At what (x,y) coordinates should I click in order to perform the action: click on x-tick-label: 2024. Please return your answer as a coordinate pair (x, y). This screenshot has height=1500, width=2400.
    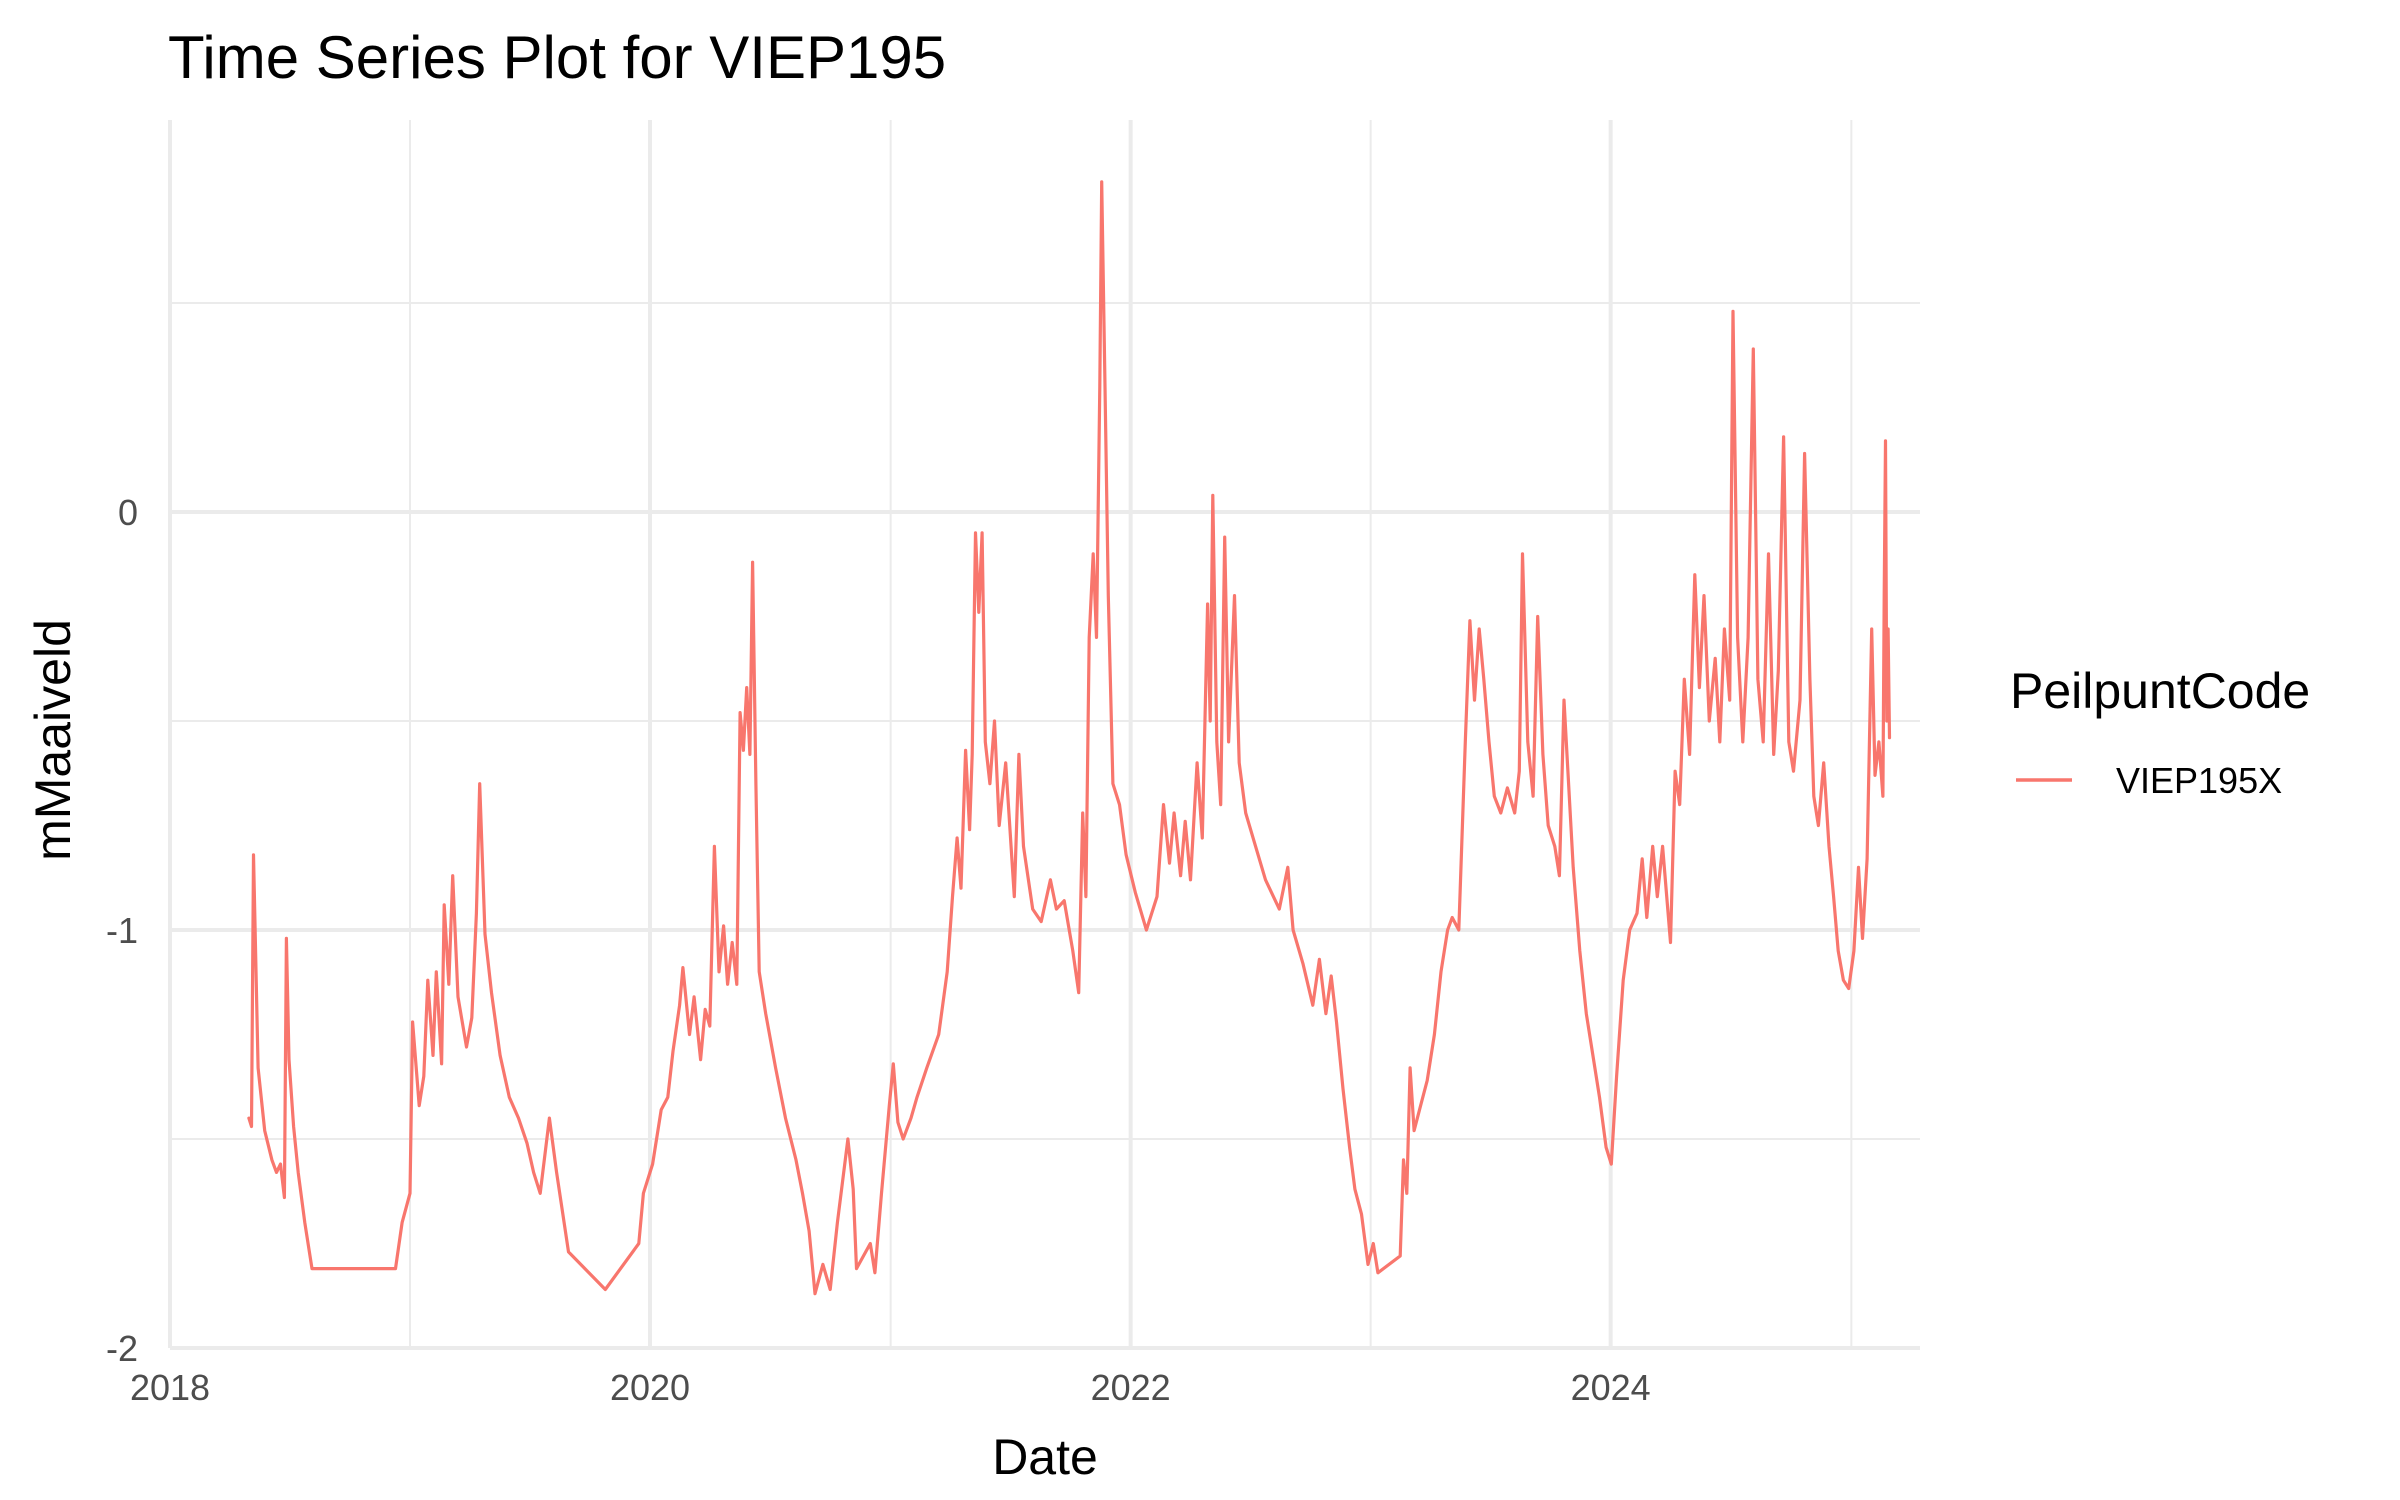
    Looking at the image, I should click on (1611, 1387).